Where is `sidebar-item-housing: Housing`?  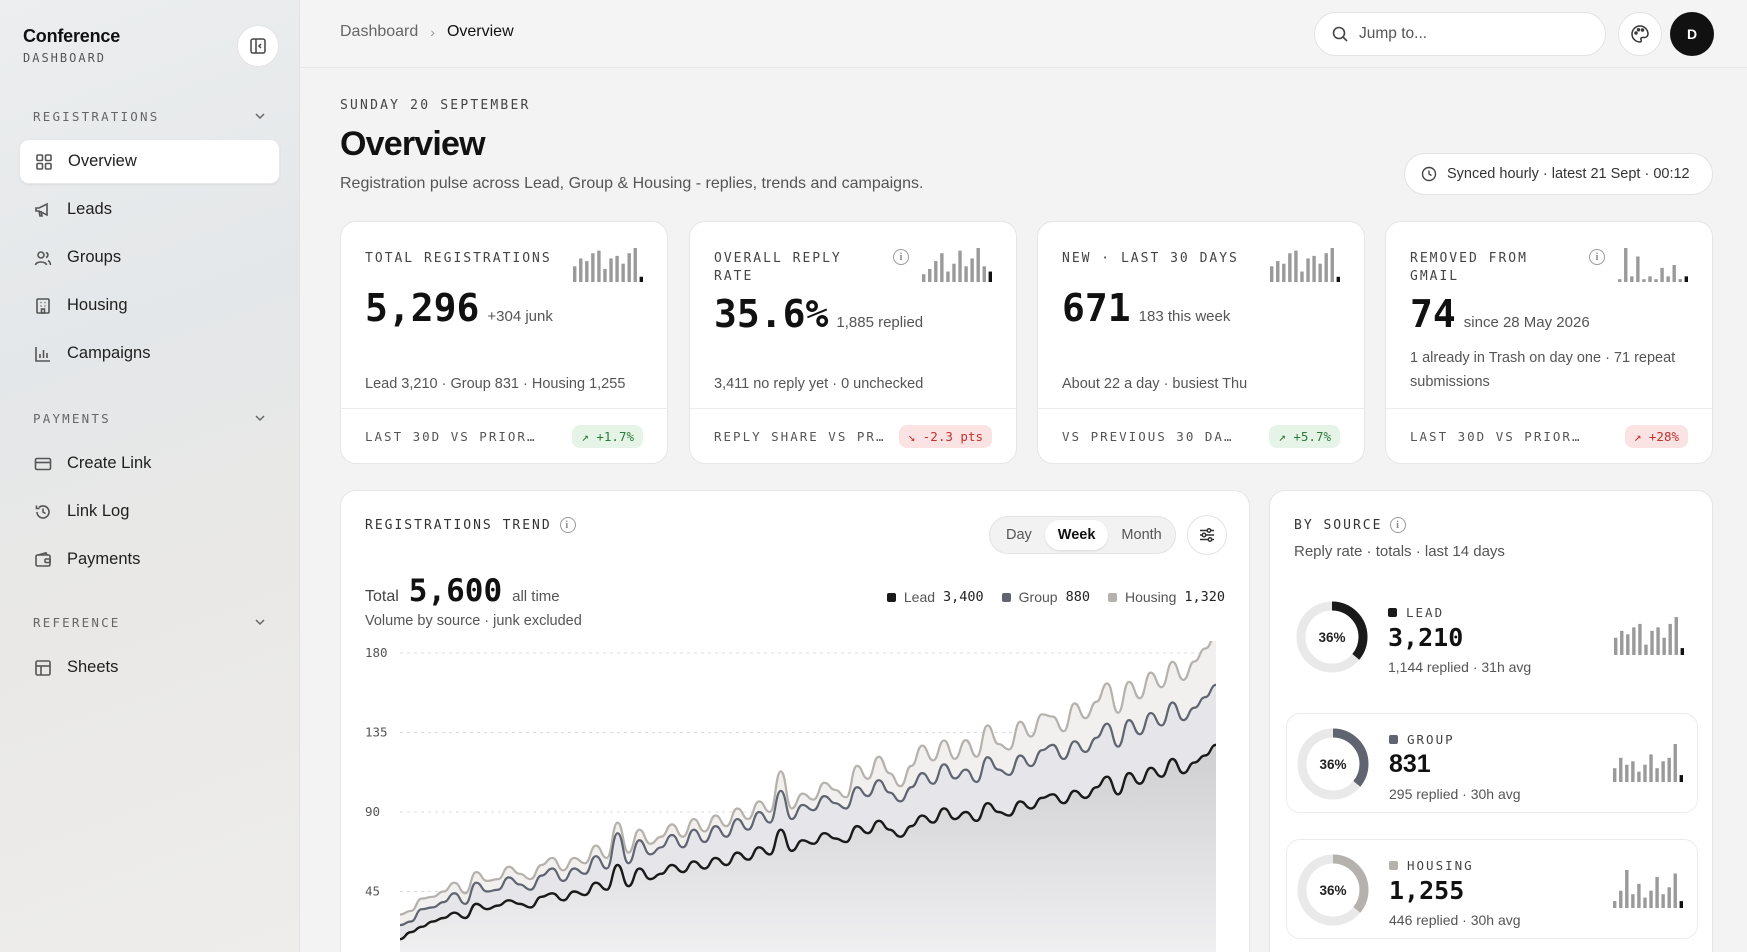 sidebar-item-housing: Housing is located at coordinates (149, 305).